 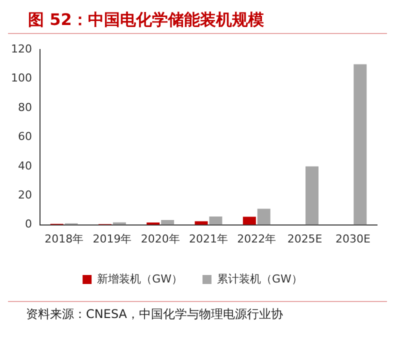 I want to click on x-tick-label: 2020年, so click(x=160, y=239).